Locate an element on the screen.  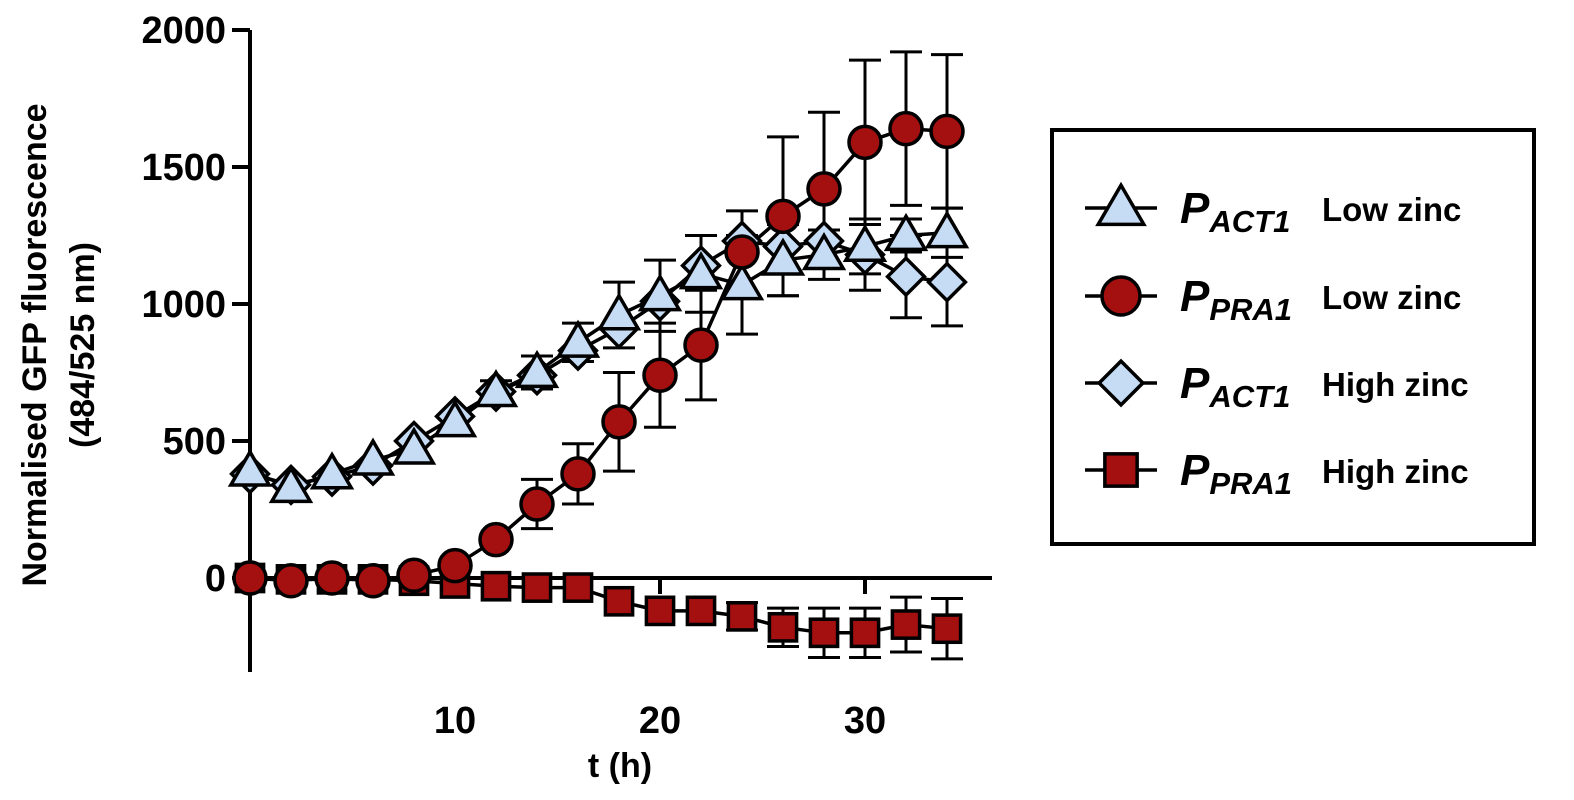
y-tick-label: 2000 is located at coordinates (183, 31).